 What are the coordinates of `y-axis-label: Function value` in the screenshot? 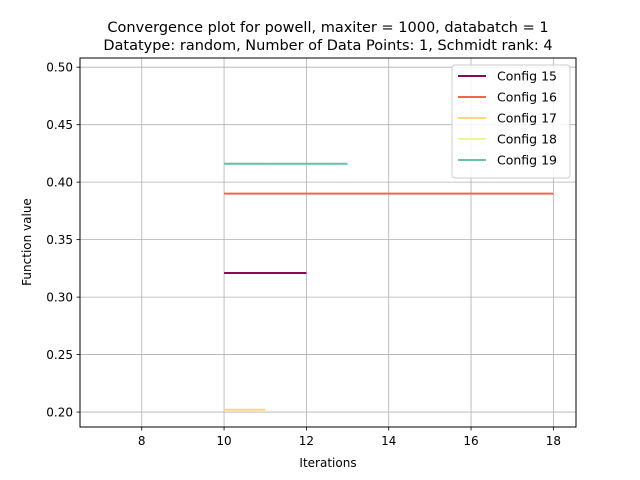 It's located at (27, 242).